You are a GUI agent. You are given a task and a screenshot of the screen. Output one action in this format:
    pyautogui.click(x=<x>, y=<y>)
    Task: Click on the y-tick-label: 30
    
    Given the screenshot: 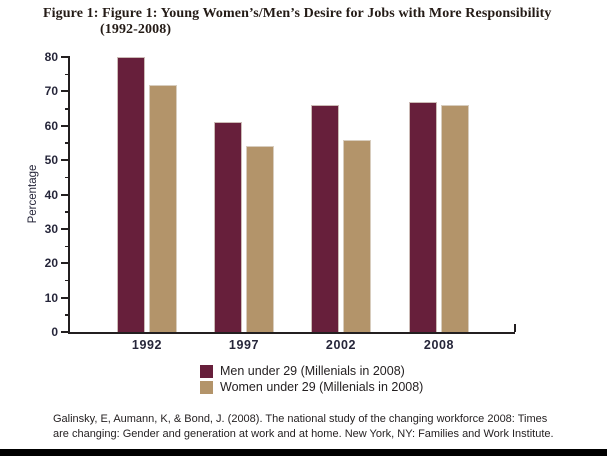 What is the action you would take?
    pyautogui.click(x=51, y=228)
    